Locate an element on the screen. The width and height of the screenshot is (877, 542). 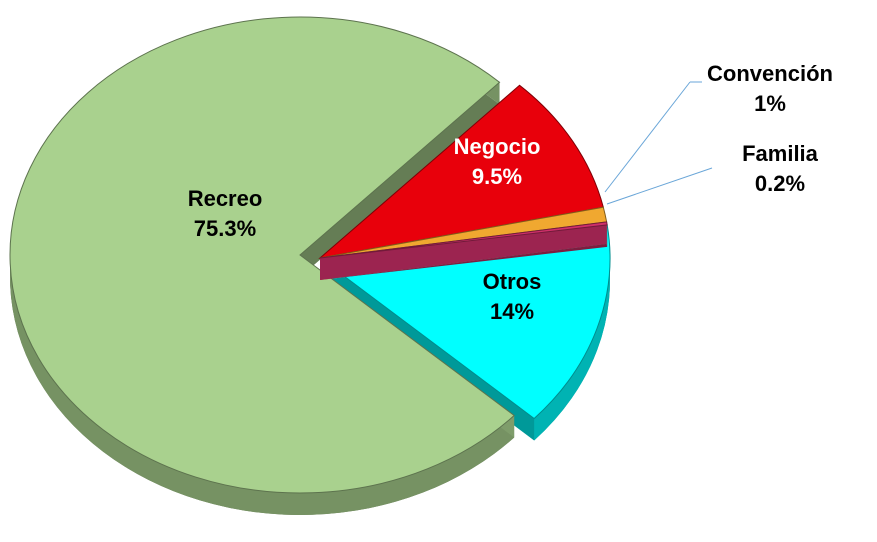
slice-label: Convención is located at coordinates (770, 73).